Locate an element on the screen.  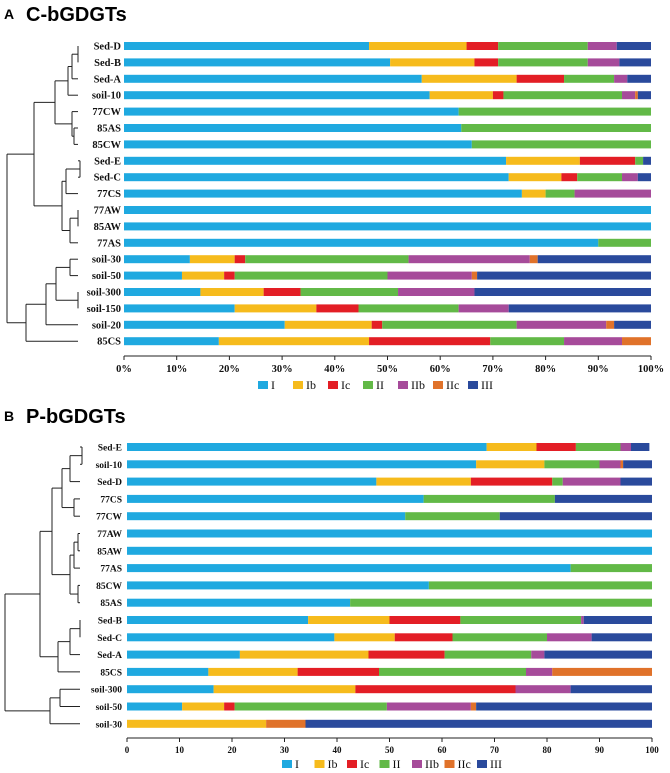
b-bar-Sed-D-Ib is located at coordinates (423, 481).